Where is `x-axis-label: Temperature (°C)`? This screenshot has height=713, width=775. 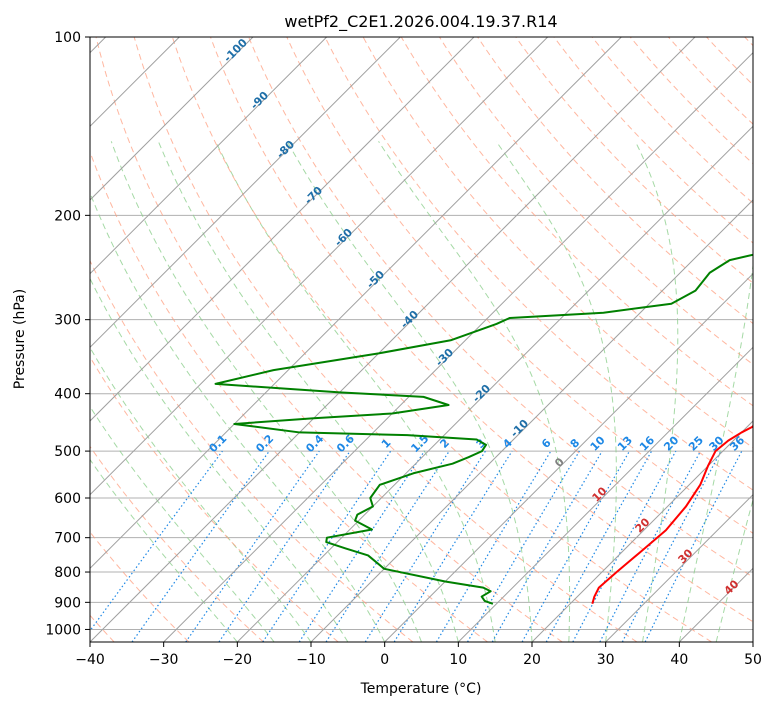 x-axis-label: Temperature (°C) is located at coordinates (421, 689).